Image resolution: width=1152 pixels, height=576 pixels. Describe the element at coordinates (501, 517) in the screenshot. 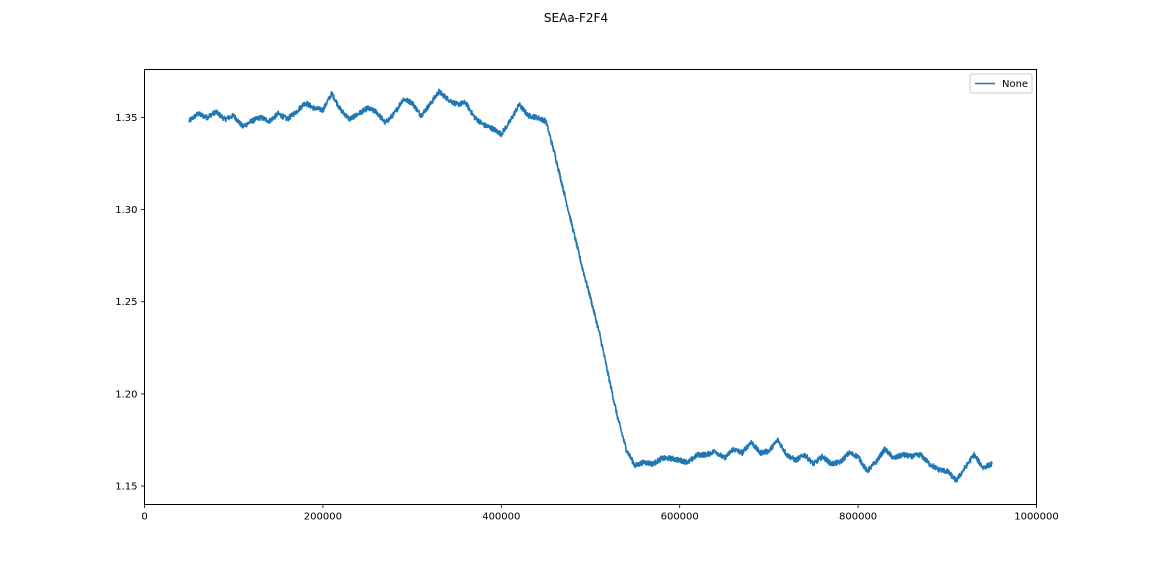

I see `x-tick-label: 400000` at that location.